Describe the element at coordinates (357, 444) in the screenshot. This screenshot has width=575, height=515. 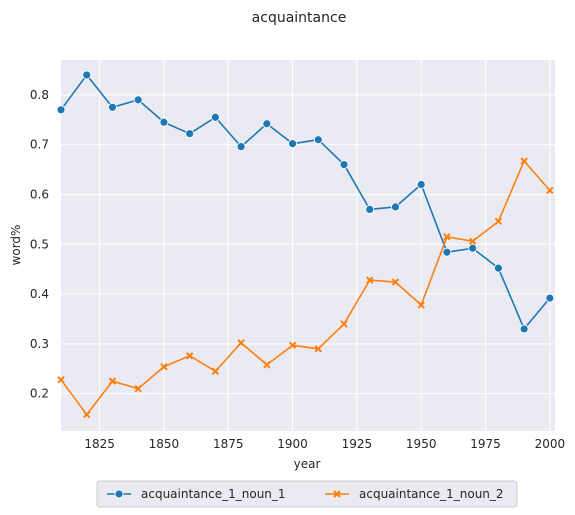
I see `x-tick-label: 1925` at that location.